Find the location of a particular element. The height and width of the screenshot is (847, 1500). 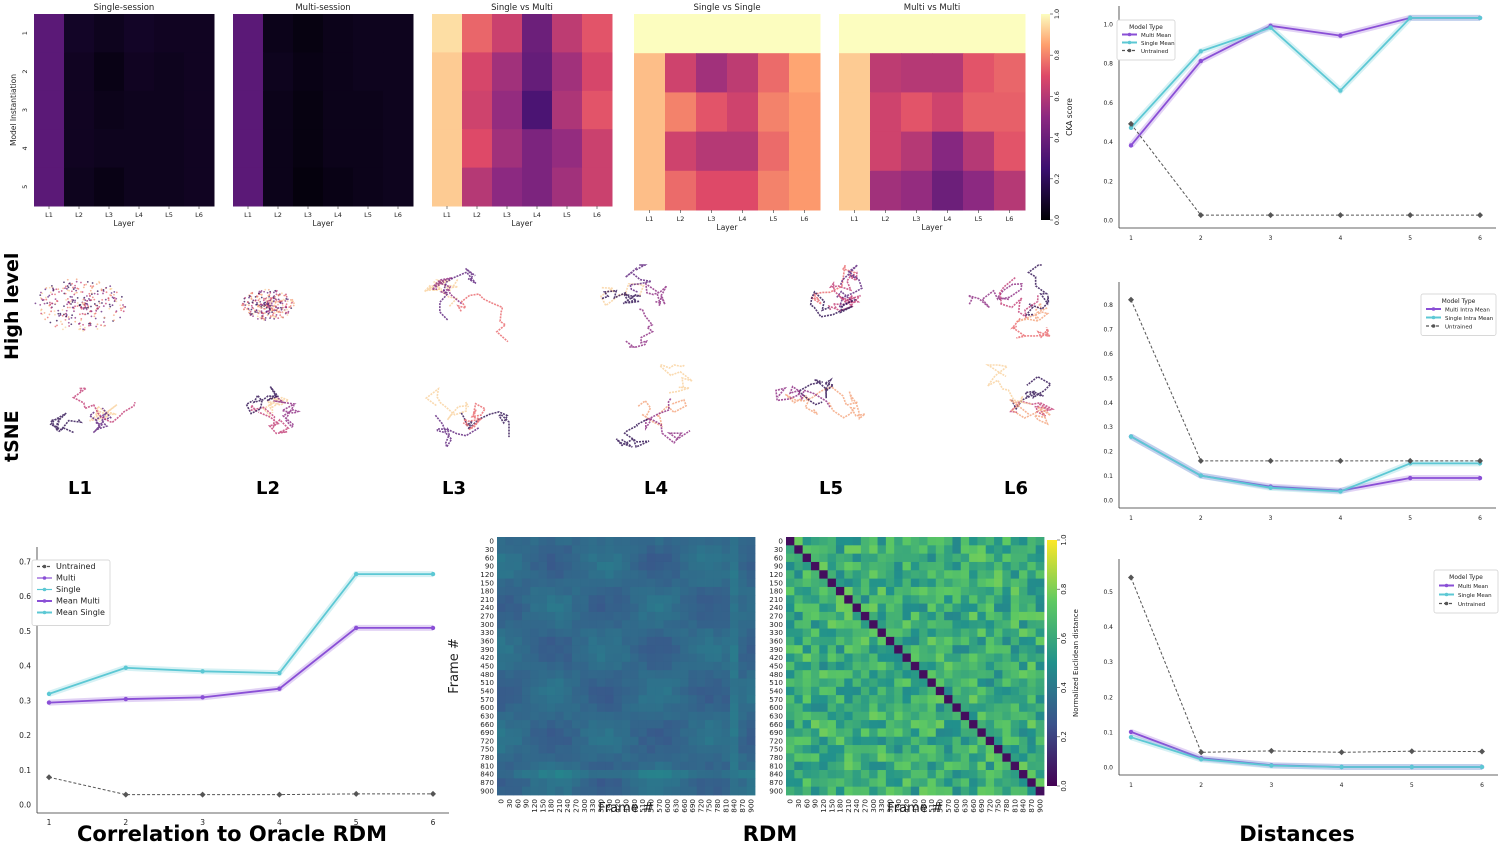

cka-tick-label: L1 is located at coordinates (447, 215).